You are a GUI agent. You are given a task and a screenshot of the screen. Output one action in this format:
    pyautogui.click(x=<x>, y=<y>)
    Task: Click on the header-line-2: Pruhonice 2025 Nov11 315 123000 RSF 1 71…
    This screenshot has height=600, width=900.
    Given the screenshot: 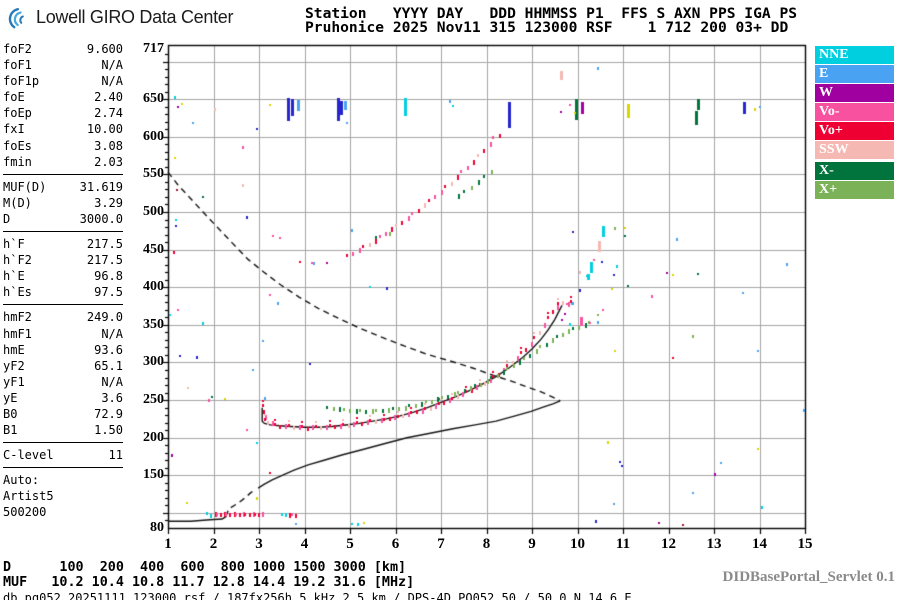 What is the action you would take?
    pyautogui.click(x=547, y=27)
    